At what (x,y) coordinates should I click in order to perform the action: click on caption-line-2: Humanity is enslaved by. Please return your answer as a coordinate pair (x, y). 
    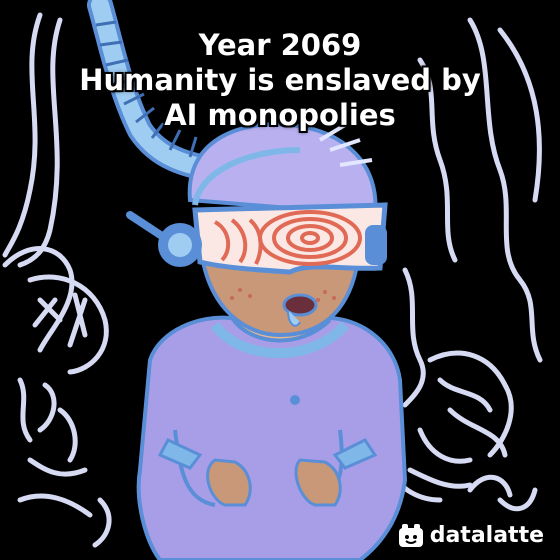
    Looking at the image, I should click on (280, 80).